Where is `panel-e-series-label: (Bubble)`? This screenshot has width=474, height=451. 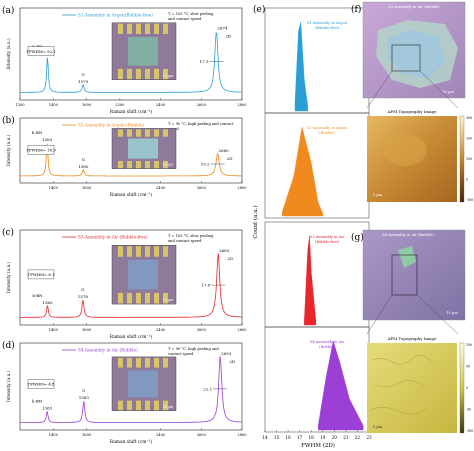 panel-e-series-label: (Bubble) is located at coordinates (327, 347).